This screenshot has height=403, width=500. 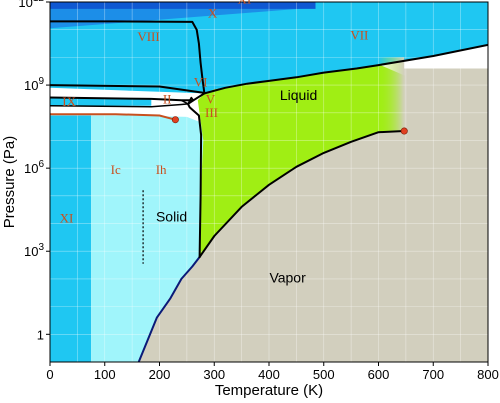 I want to click on y-axis-title: Pressure (Pa), so click(x=9, y=182).